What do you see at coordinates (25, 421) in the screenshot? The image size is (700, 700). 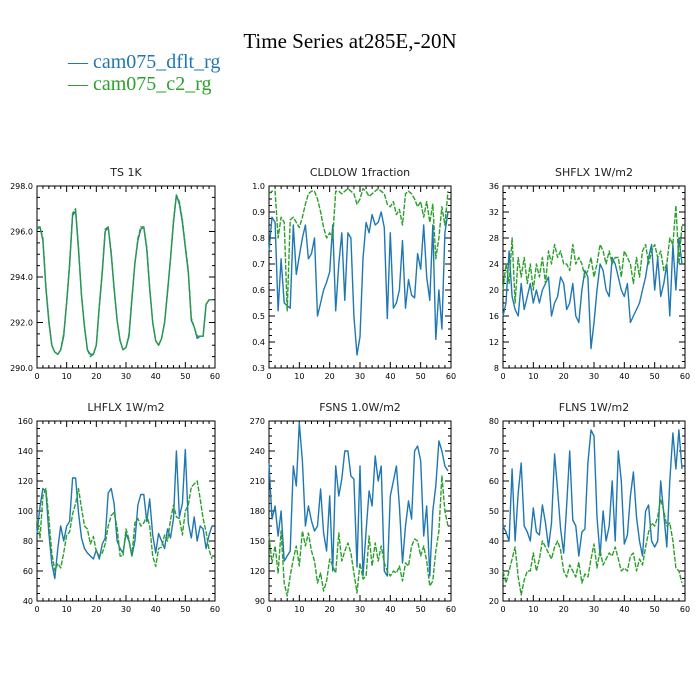 I see `y-tick-label: 160` at bounding box center [25, 421].